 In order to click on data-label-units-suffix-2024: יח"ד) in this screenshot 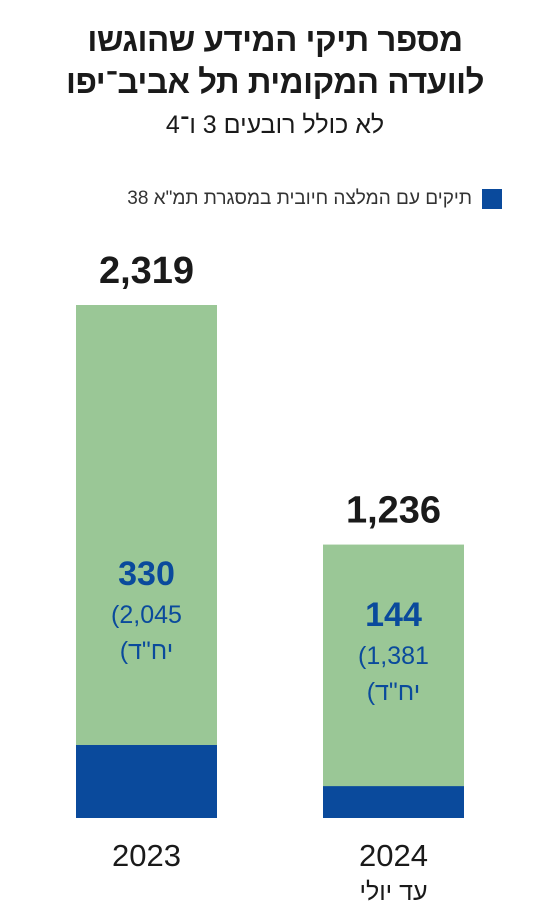, I will do `click(394, 692)`.